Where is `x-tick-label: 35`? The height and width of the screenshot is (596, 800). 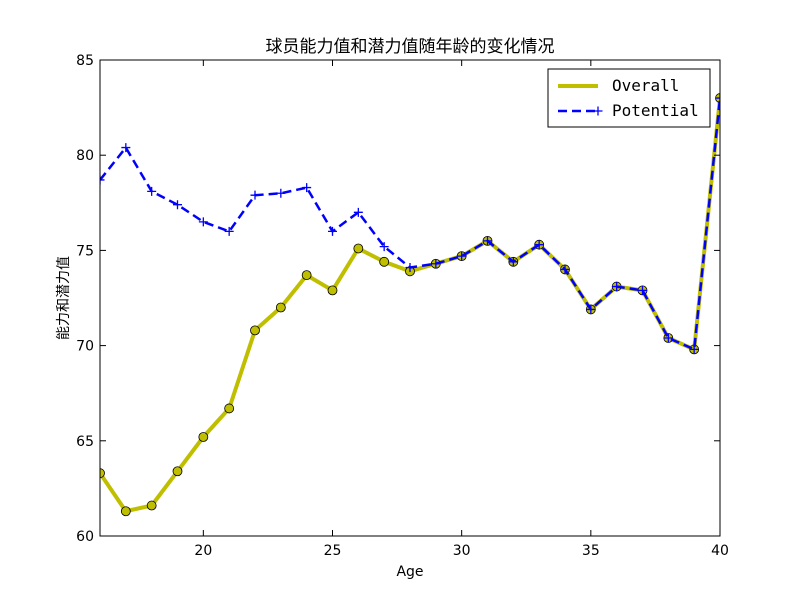
x-tick-label: 35 is located at coordinates (591, 551).